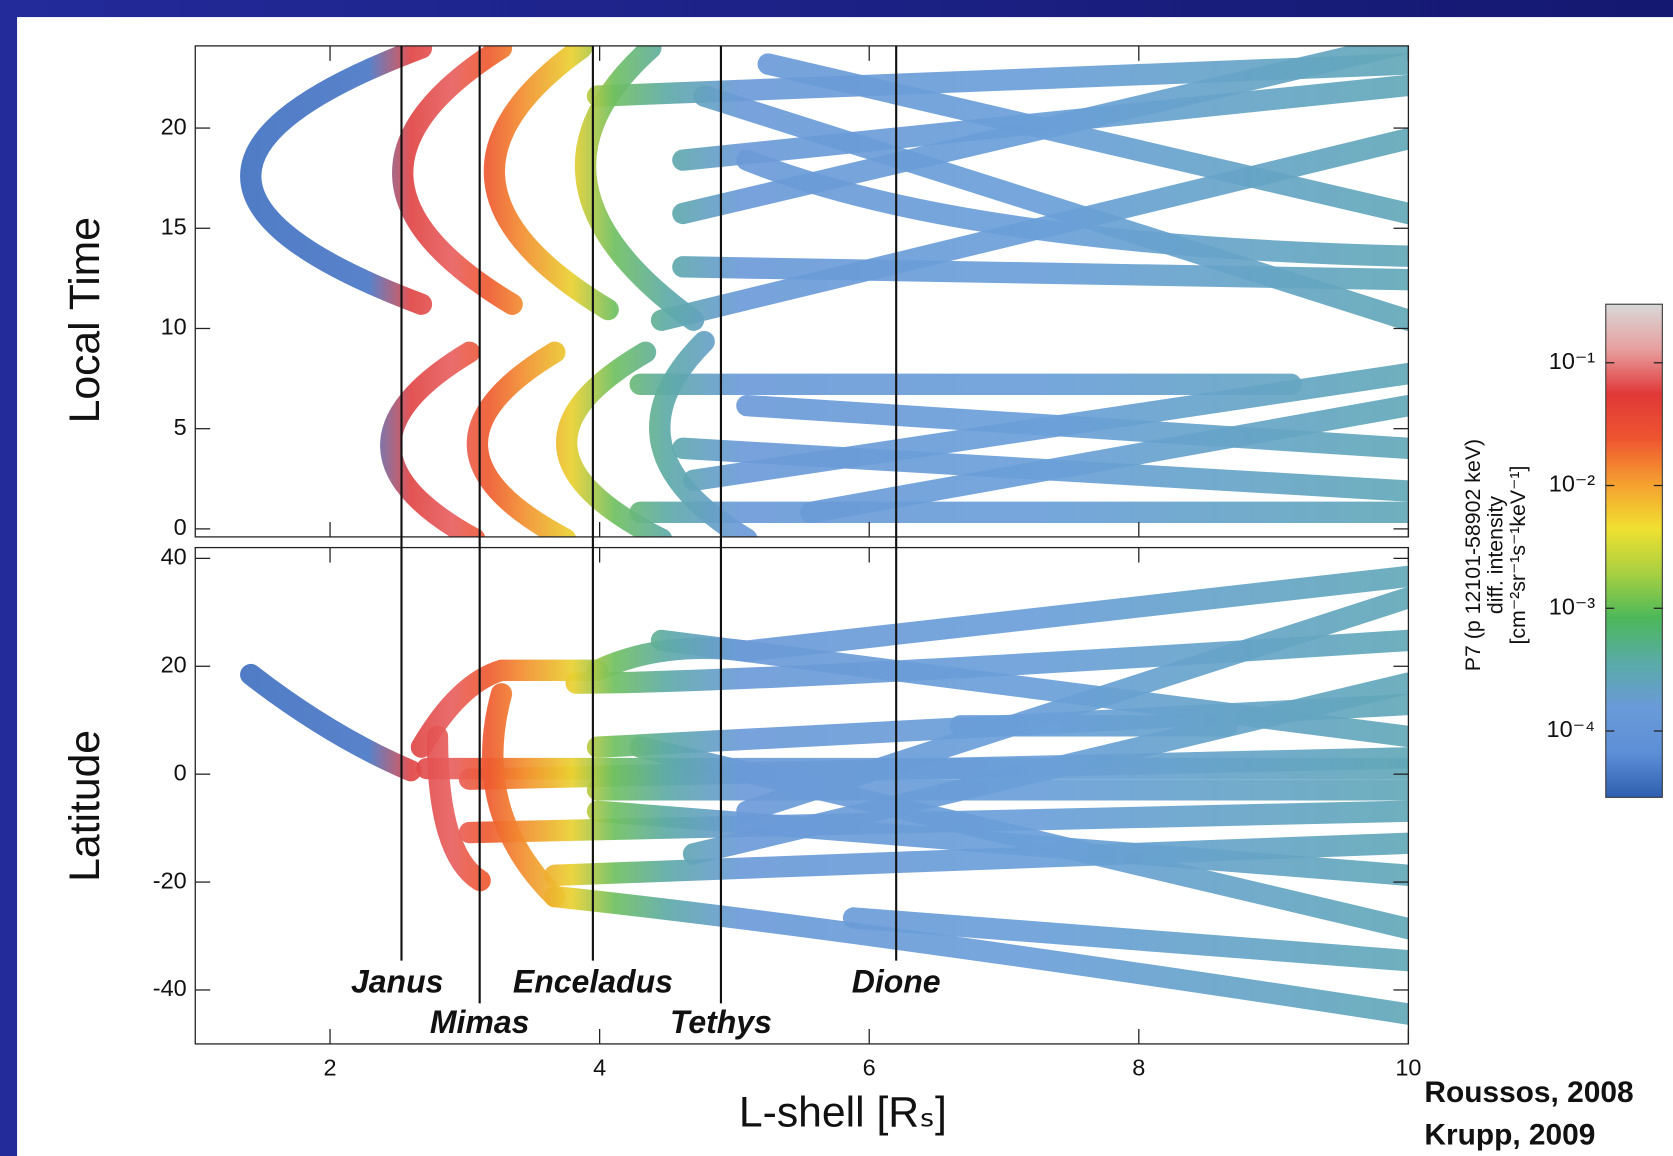 Image resolution: width=1673 pixels, height=1156 pixels. What do you see at coordinates (85, 320) in the screenshot?
I see `y-axis-title: Local Time` at bounding box center [85, 320].